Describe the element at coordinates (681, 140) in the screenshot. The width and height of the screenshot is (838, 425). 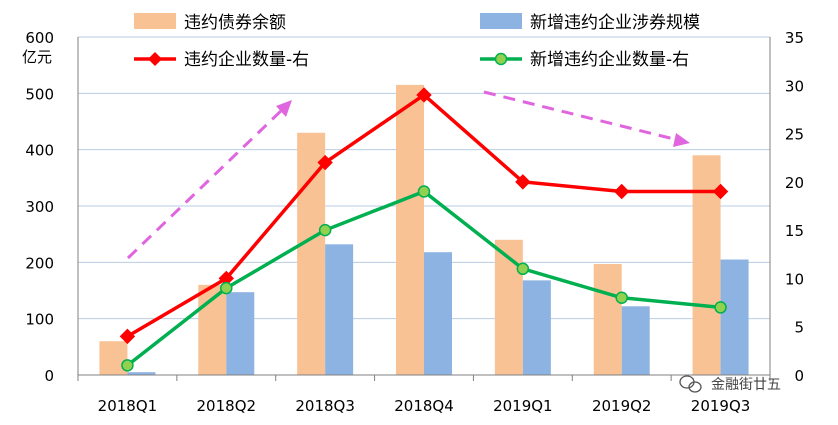
I see `trend-arrowhead-down` at that location.